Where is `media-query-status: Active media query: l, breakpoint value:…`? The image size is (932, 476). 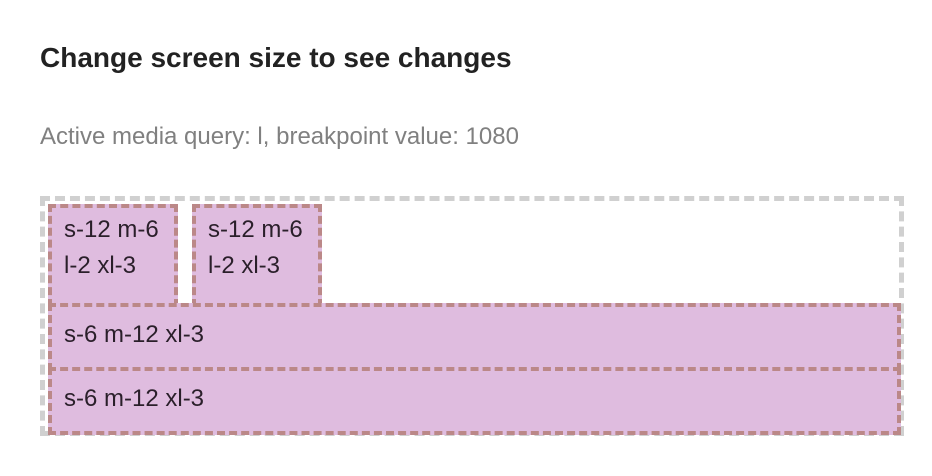 media-query-status: Active media query: l, breakpoint value:… is located at coordinates (279, 136).